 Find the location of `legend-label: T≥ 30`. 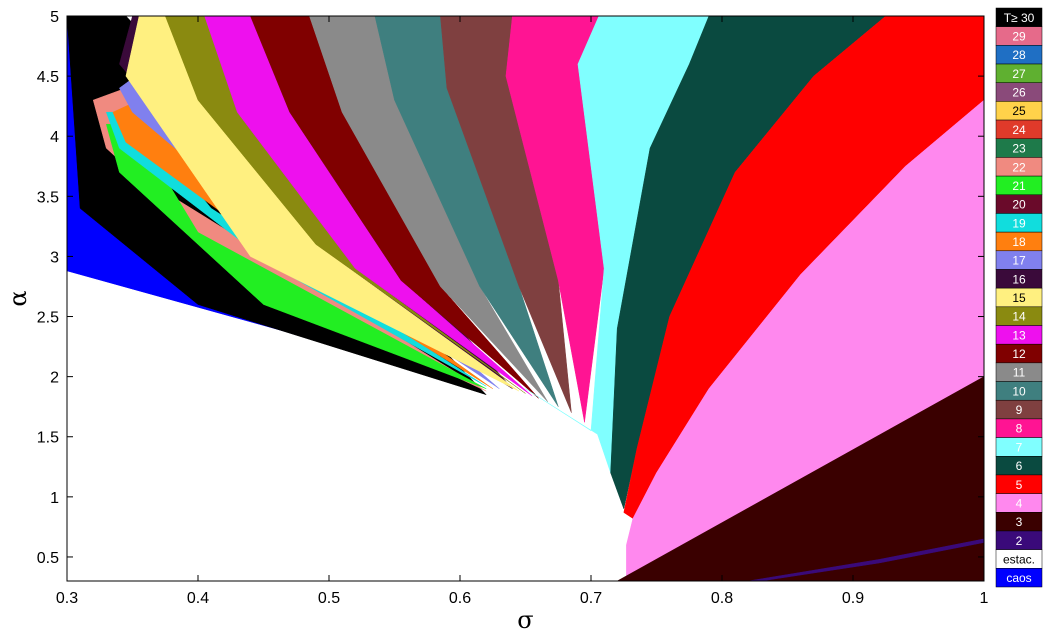

legend-label: T≥ 30 is located at coordinates (1019, 18).